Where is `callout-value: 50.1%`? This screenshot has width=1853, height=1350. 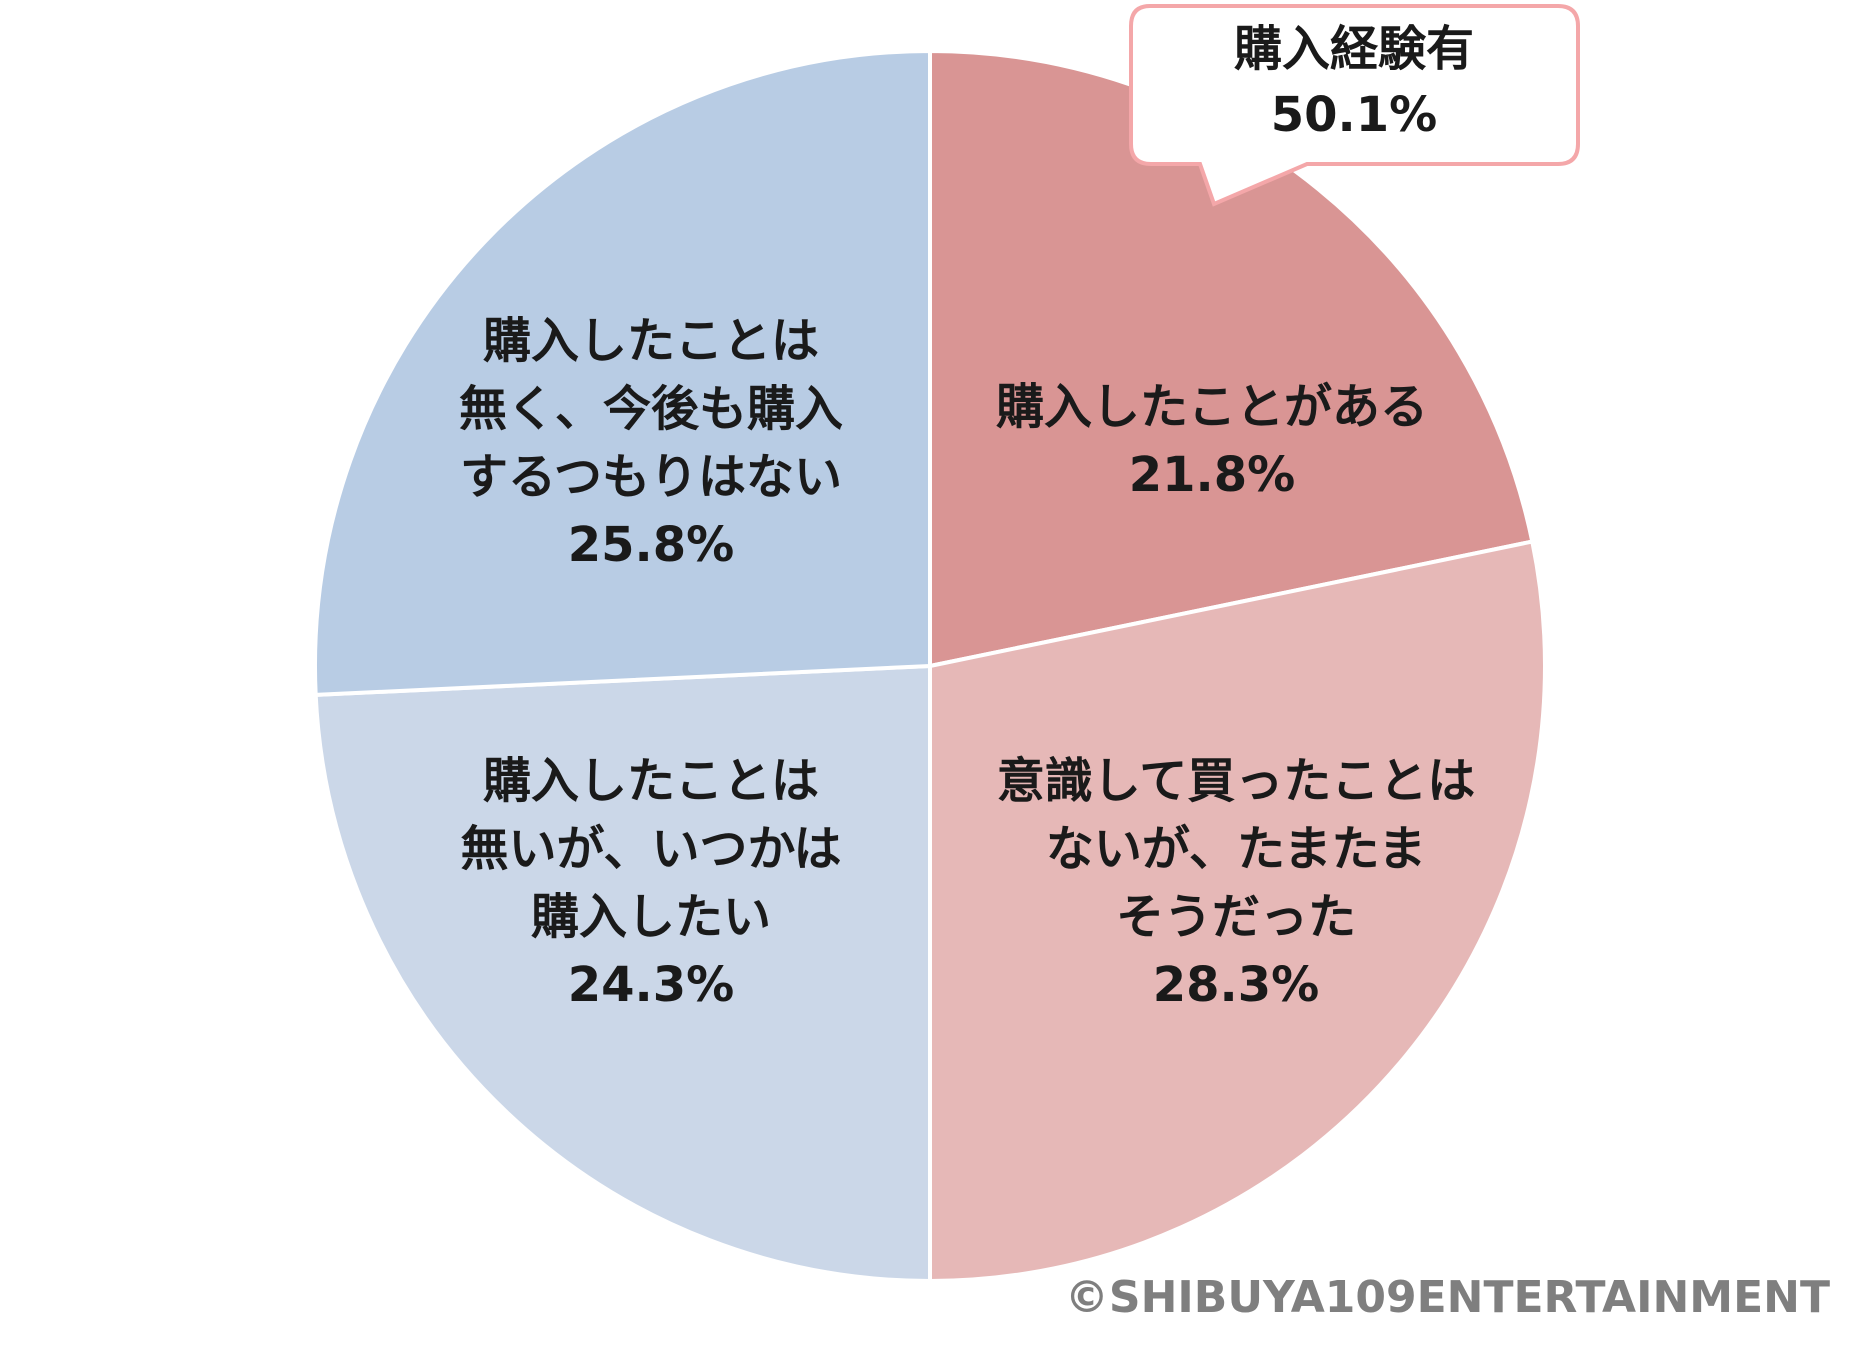
callout-value: 50.1% is located at coordinates (1354, 115).